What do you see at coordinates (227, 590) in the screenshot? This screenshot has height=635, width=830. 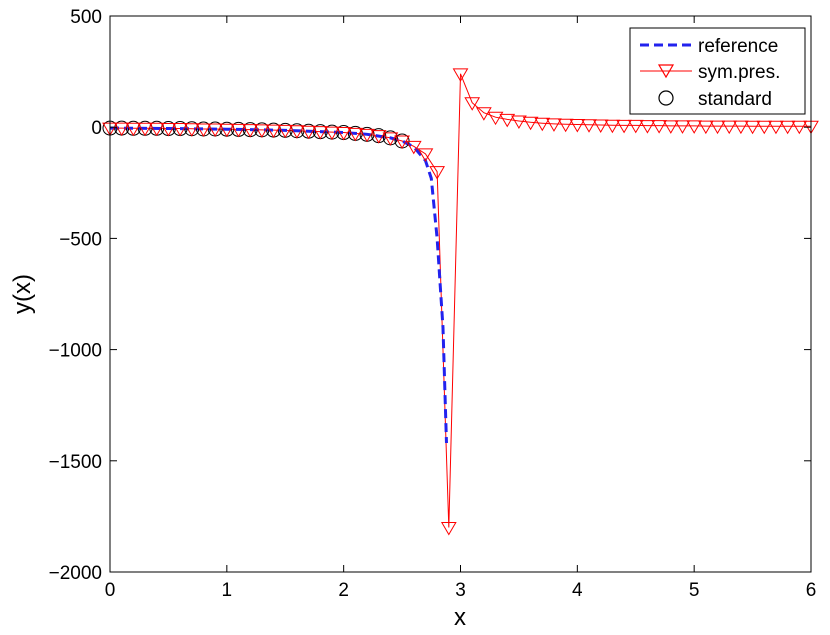 I see `x-tick-label: 1` at bounding box center [227, 590].